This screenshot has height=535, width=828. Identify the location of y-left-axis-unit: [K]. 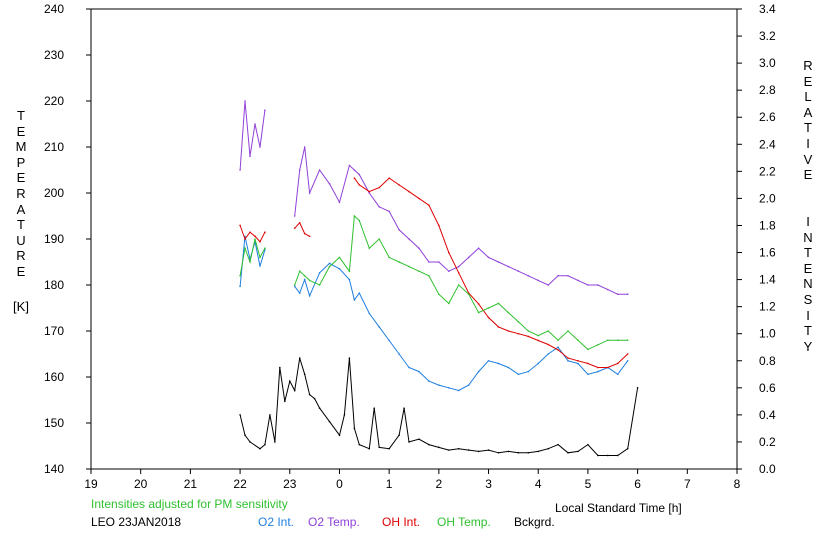
(21, 306).